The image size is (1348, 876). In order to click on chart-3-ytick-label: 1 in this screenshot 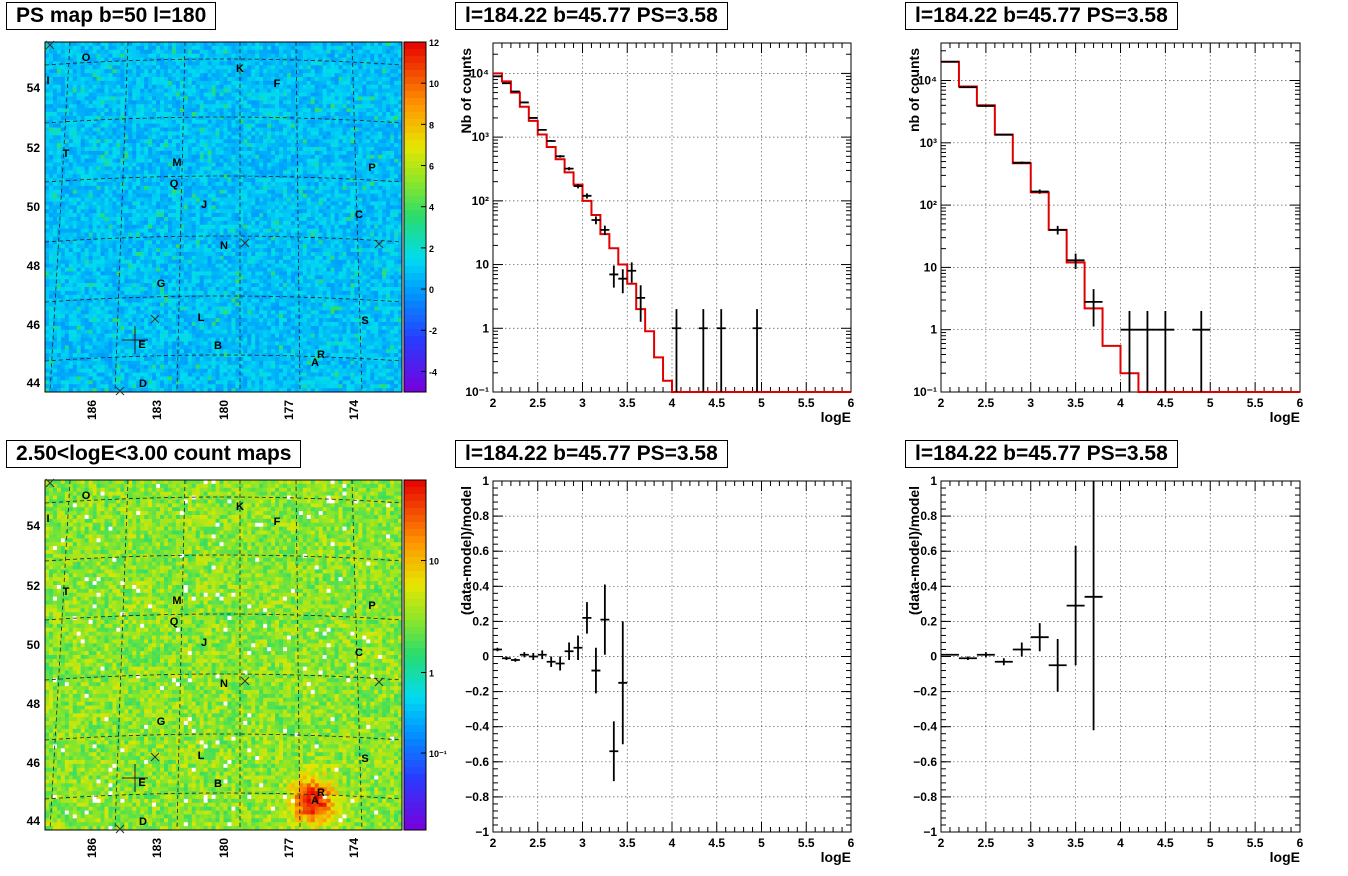, I will do `click(485, 481)`.